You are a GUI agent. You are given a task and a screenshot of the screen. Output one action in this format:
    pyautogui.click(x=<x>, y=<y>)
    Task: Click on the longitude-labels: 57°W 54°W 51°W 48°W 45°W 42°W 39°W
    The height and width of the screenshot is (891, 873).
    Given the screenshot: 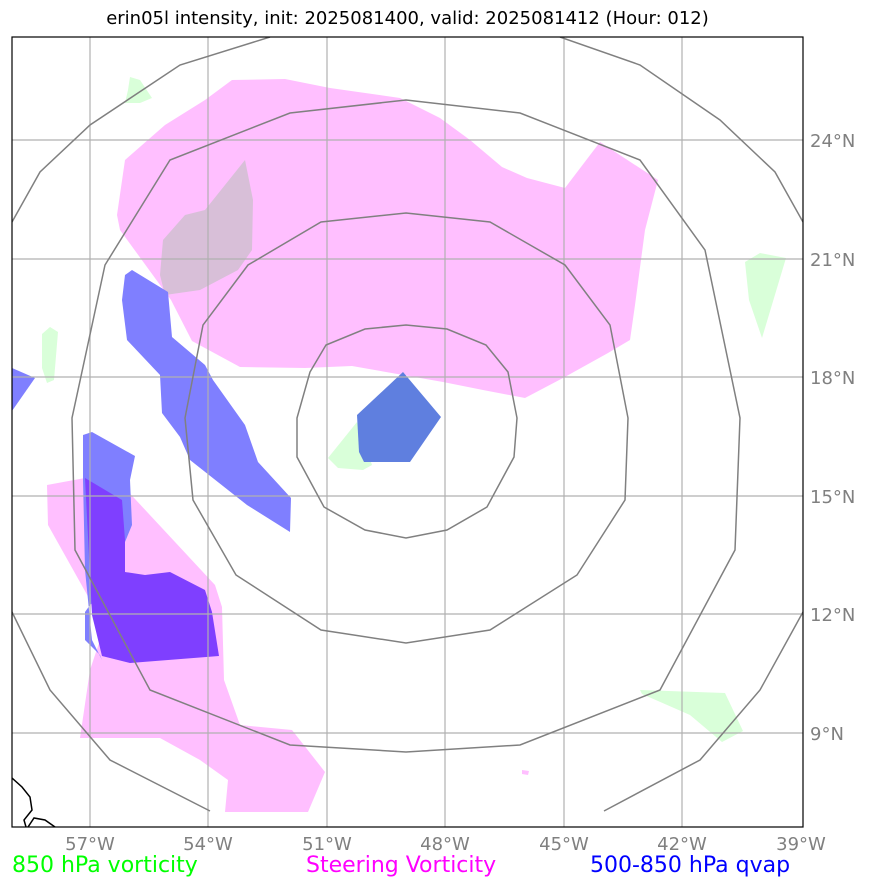 What is the action you would take?
    pyautogui.click(x=445, y=844)
    